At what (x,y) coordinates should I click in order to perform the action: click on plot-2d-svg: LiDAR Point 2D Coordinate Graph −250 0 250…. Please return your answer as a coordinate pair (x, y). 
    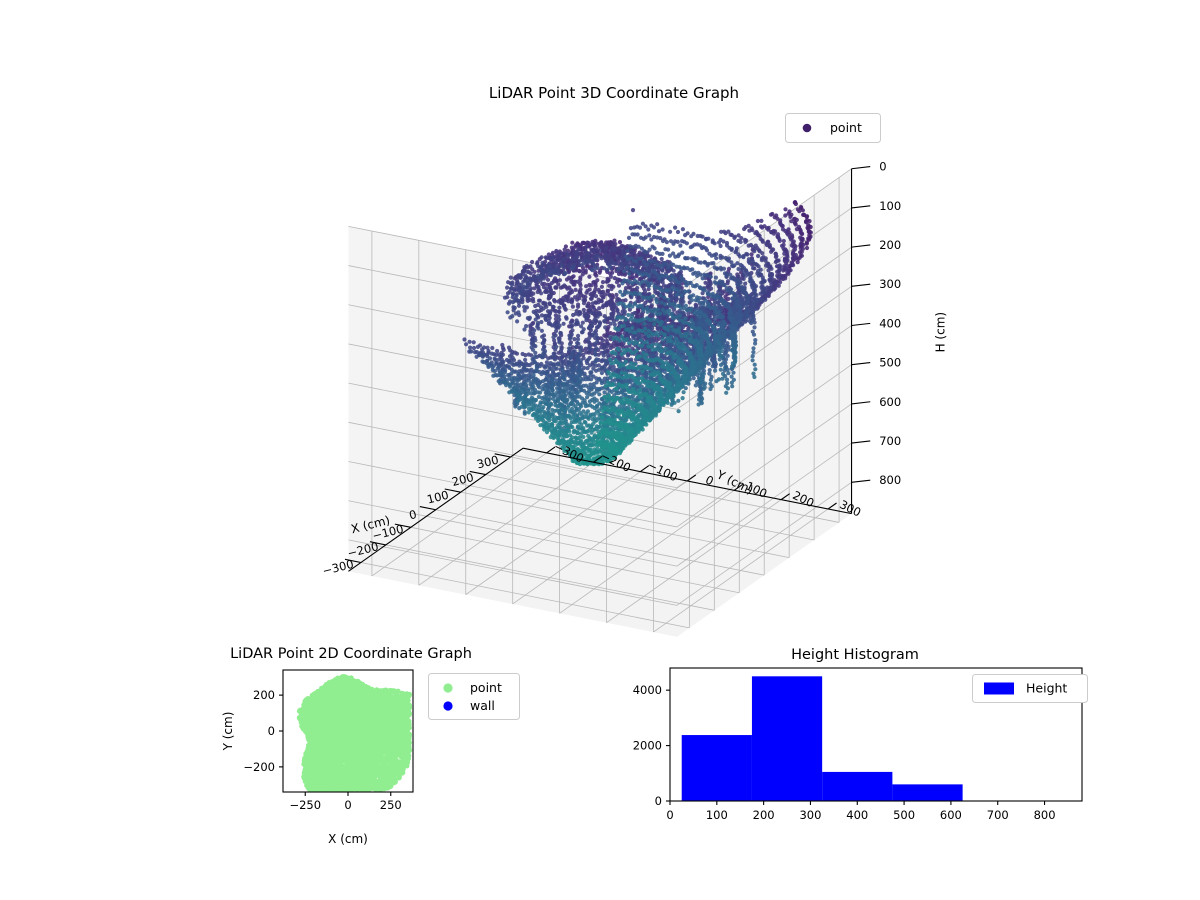
    Looking at the image, I should click on (346, 746).